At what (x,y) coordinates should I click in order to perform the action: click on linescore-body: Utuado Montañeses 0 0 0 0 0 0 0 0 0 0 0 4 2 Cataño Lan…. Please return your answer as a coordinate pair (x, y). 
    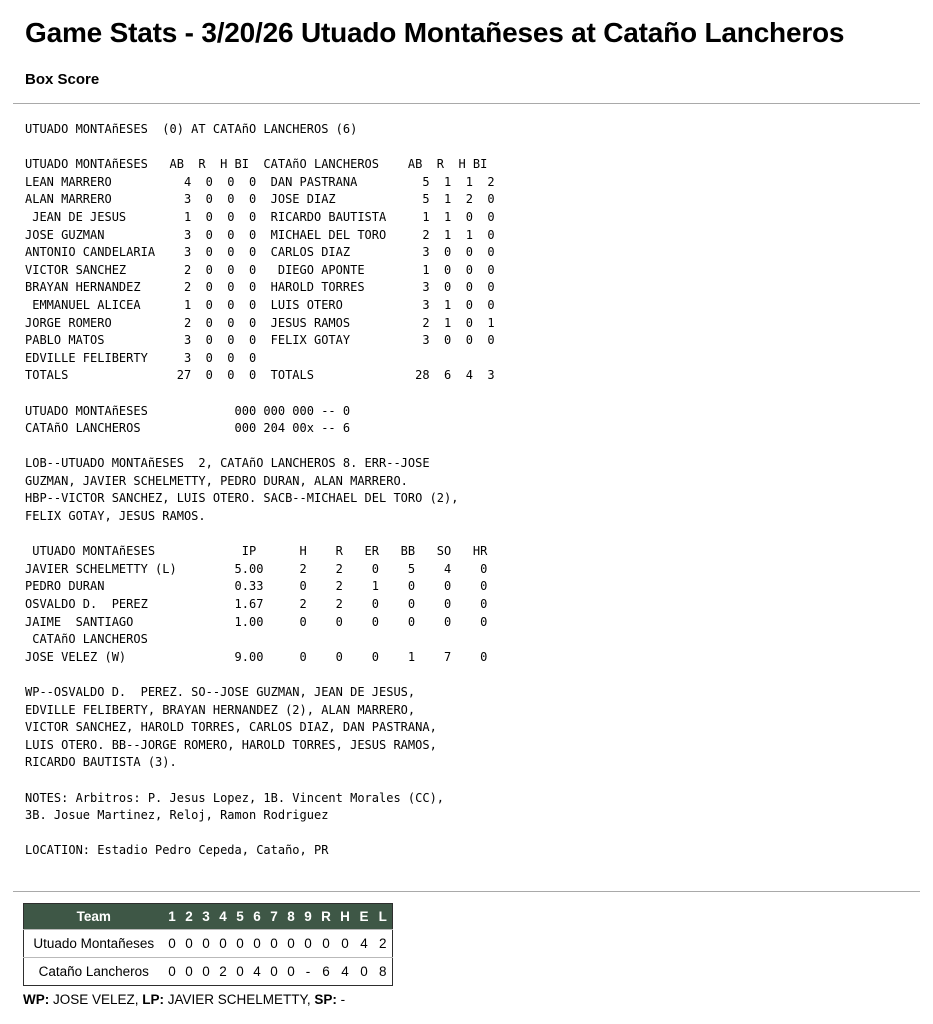
    Looking at the image, I should click on (208, 957).